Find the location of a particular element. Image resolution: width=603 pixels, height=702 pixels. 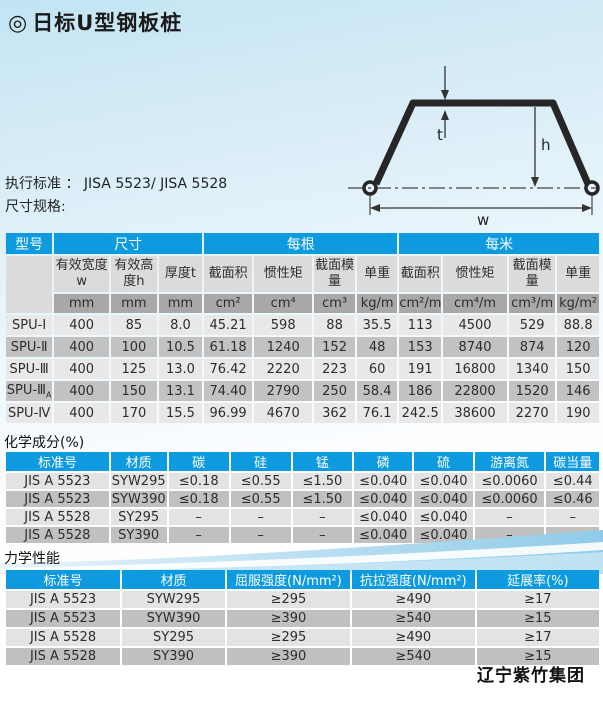

table-cell: 2220 is located at coordinates (283, 369).